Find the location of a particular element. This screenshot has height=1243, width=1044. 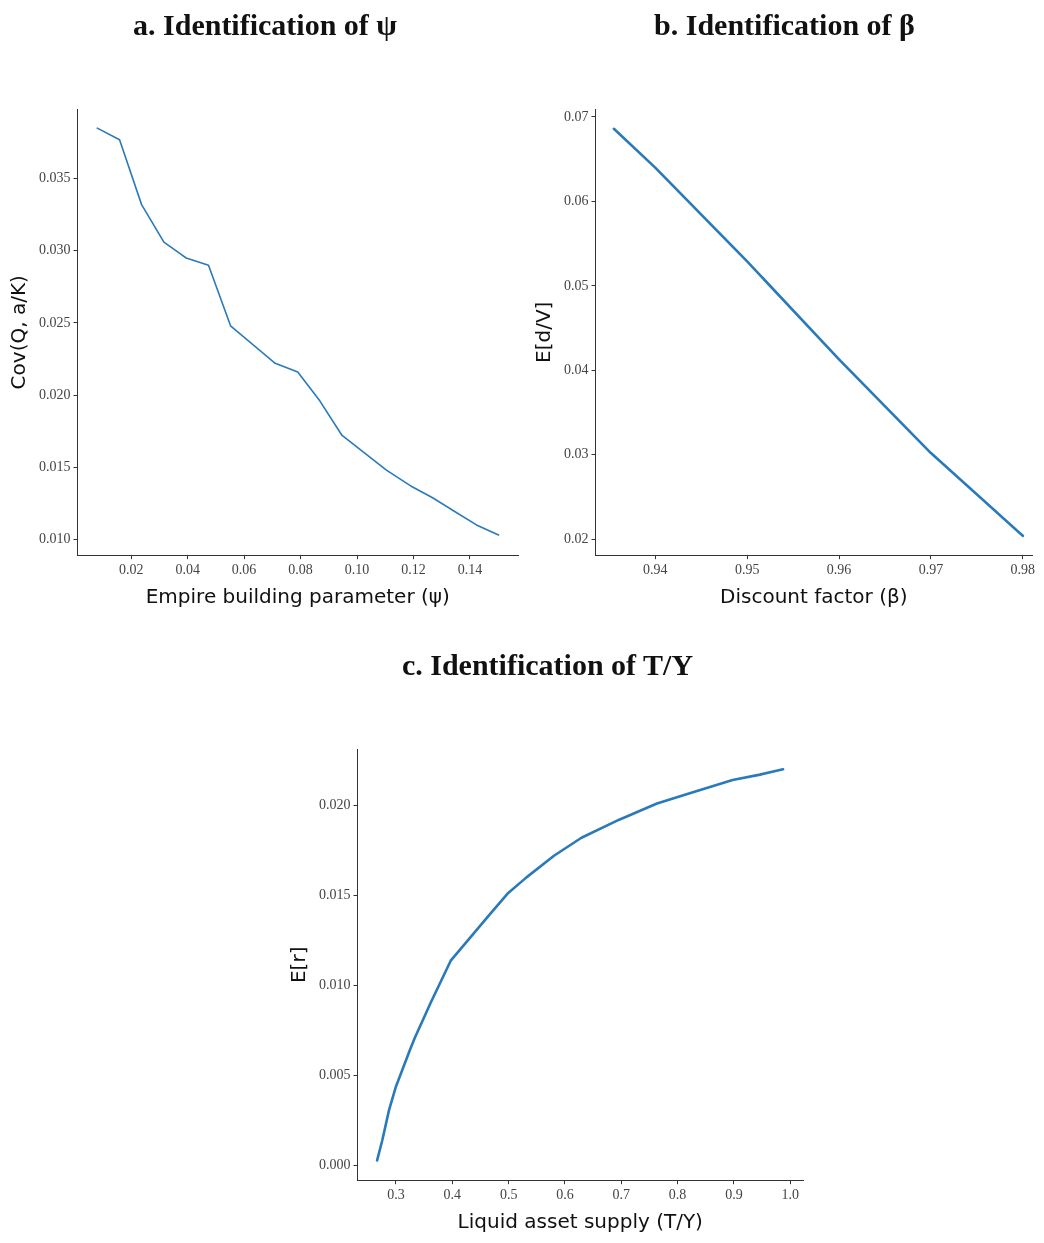

y-tick-label: 0.035 is located at coordinates (55, 178).